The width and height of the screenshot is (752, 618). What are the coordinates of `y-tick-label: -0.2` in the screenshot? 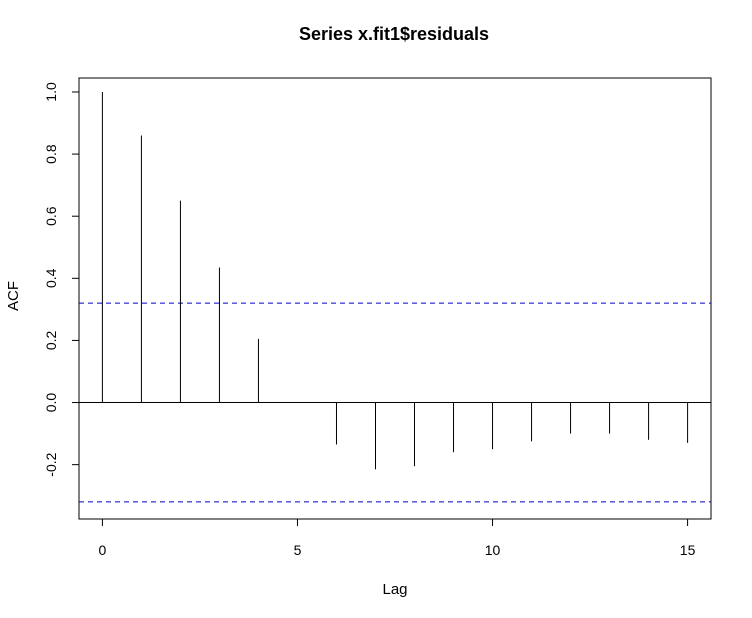 It's located at (51, 464).